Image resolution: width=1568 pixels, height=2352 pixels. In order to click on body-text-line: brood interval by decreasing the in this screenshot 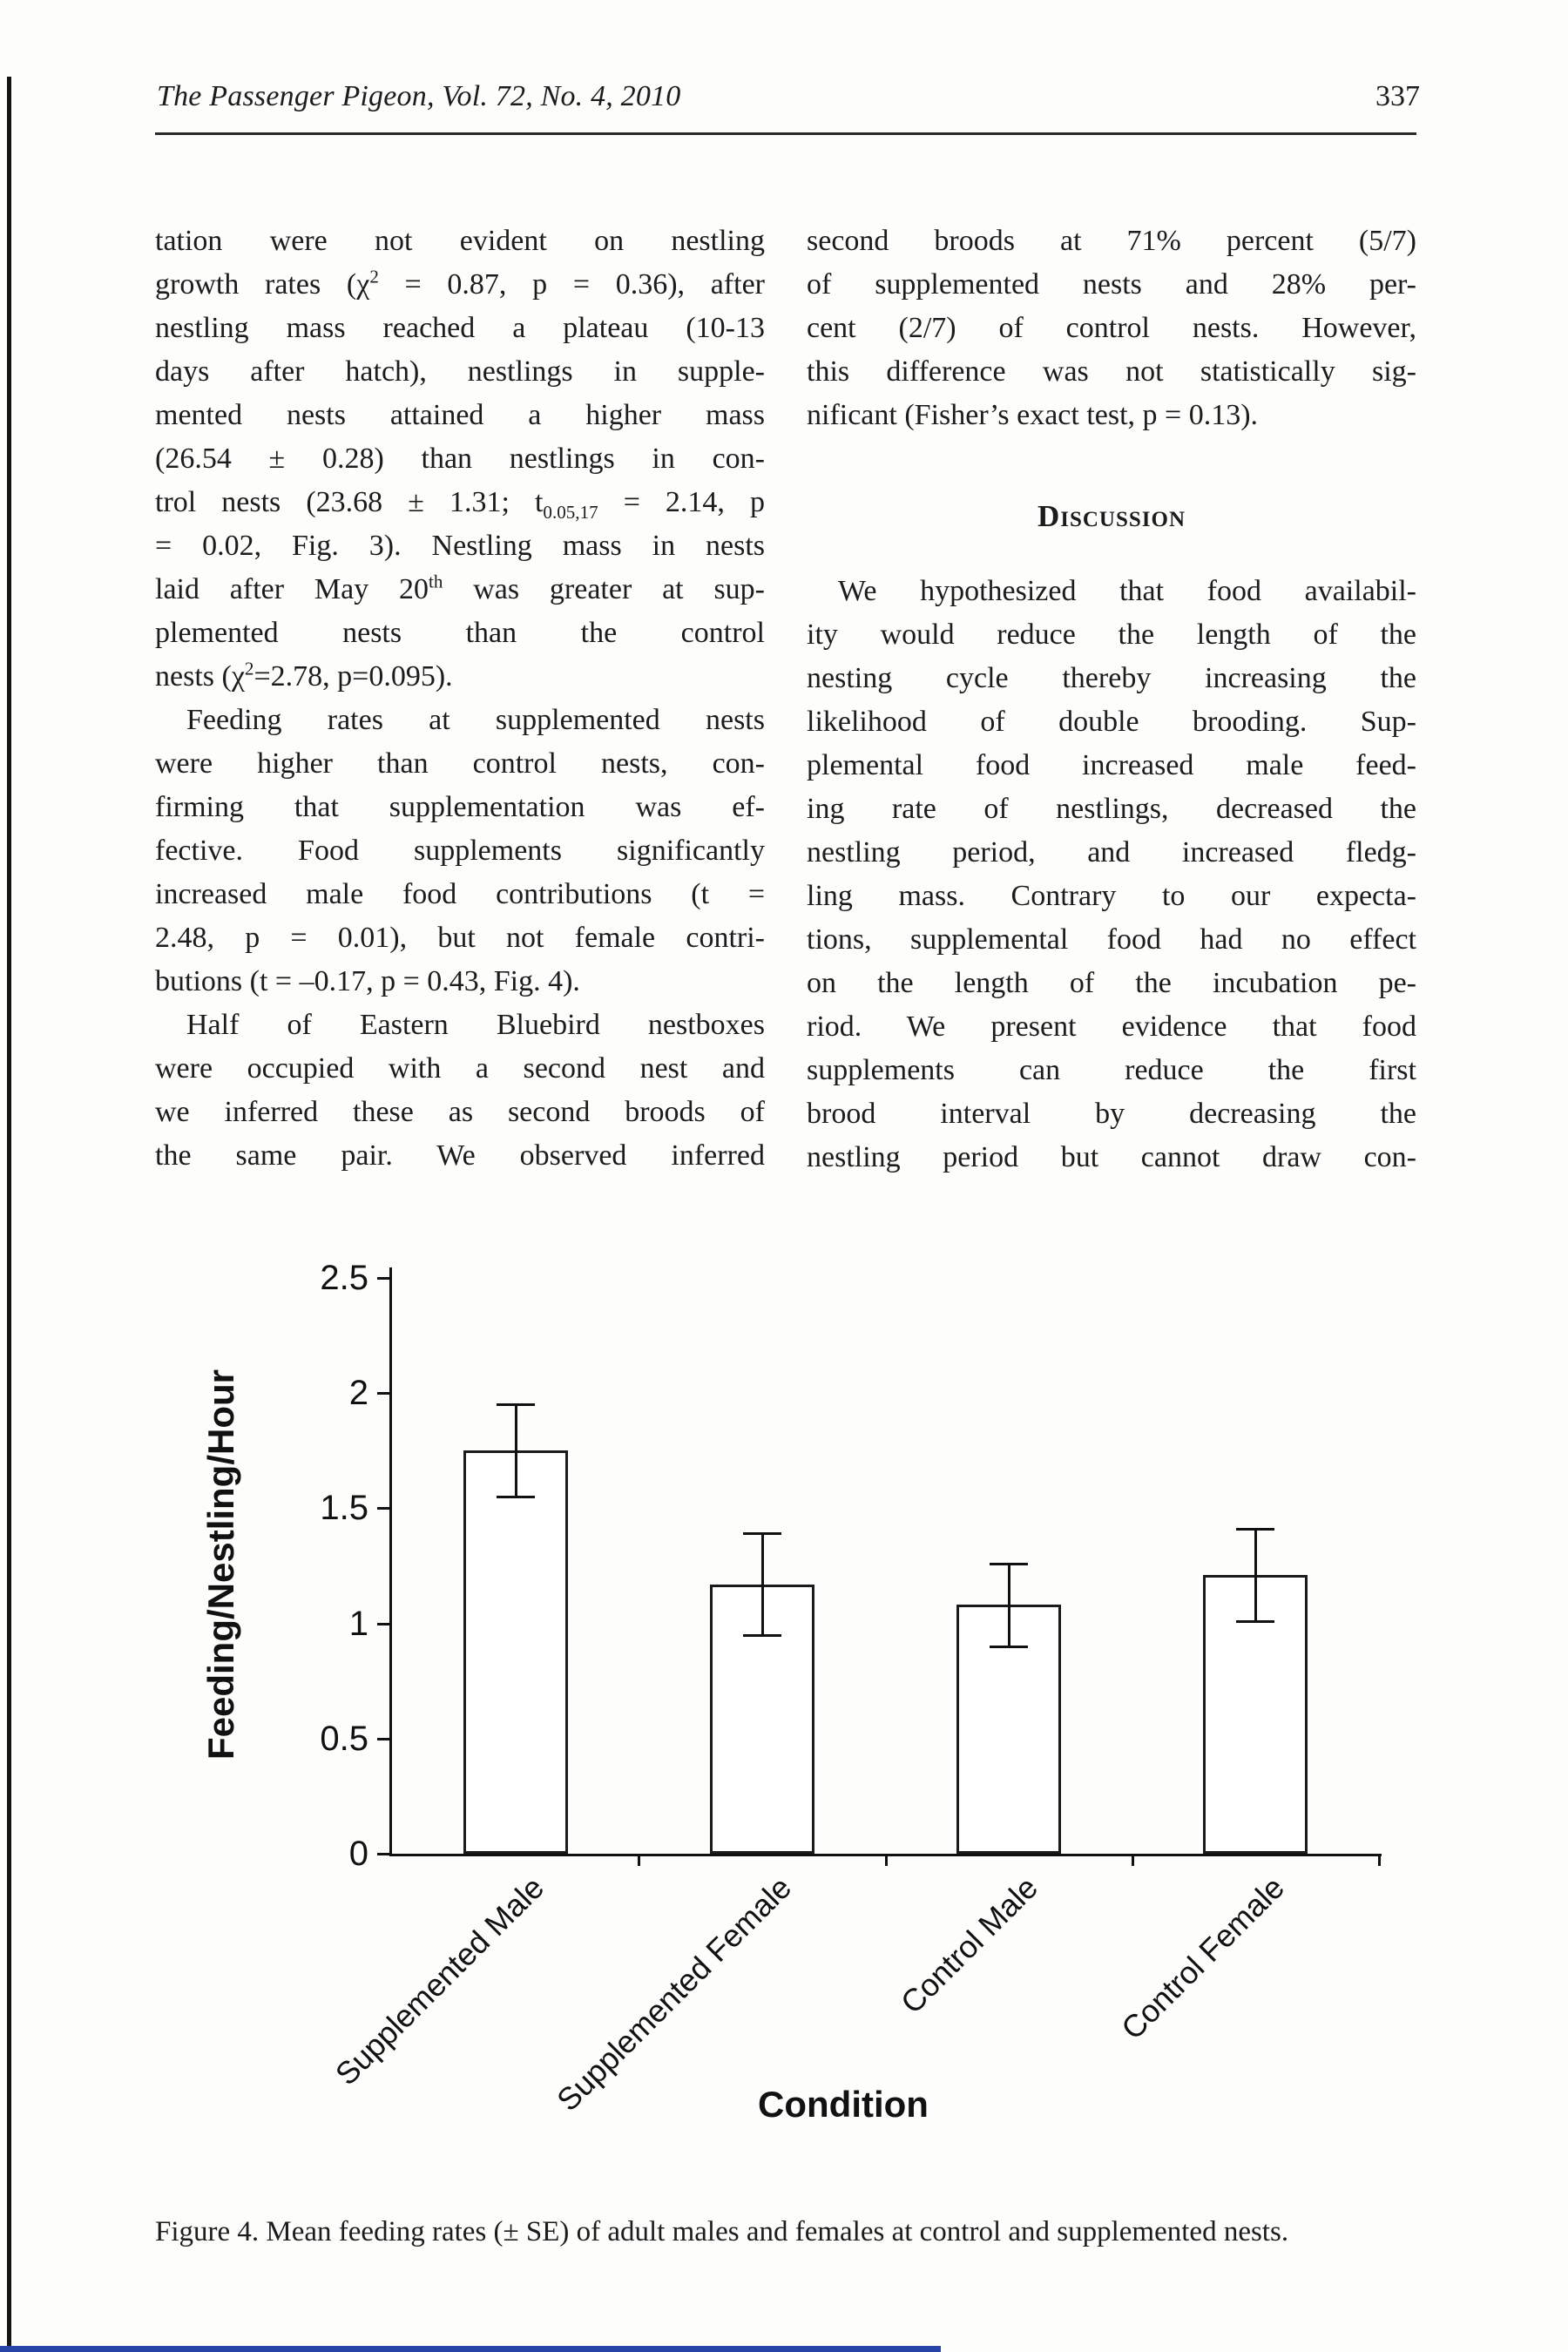, I will do `click(1112, 1114)`.